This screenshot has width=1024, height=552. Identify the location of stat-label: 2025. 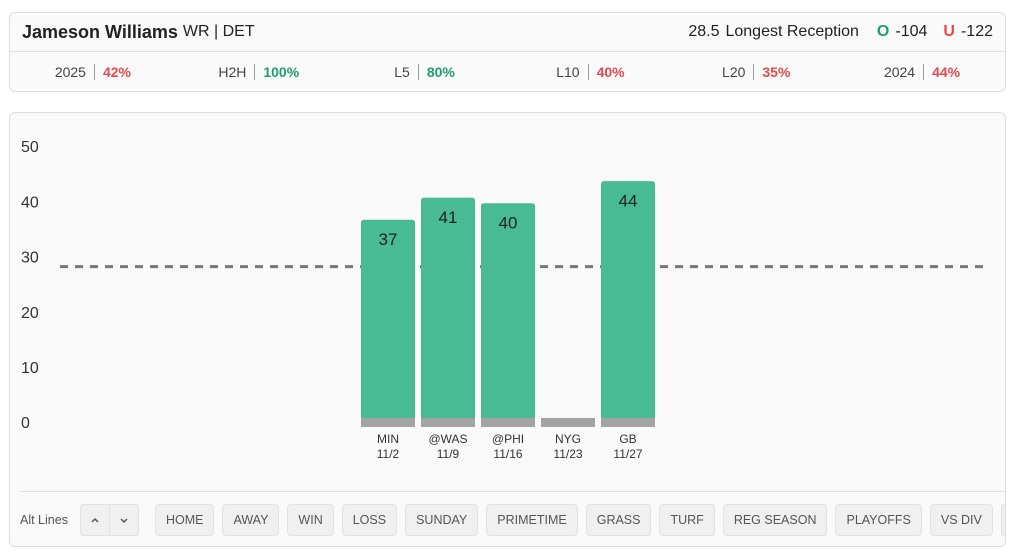
(70, 72).